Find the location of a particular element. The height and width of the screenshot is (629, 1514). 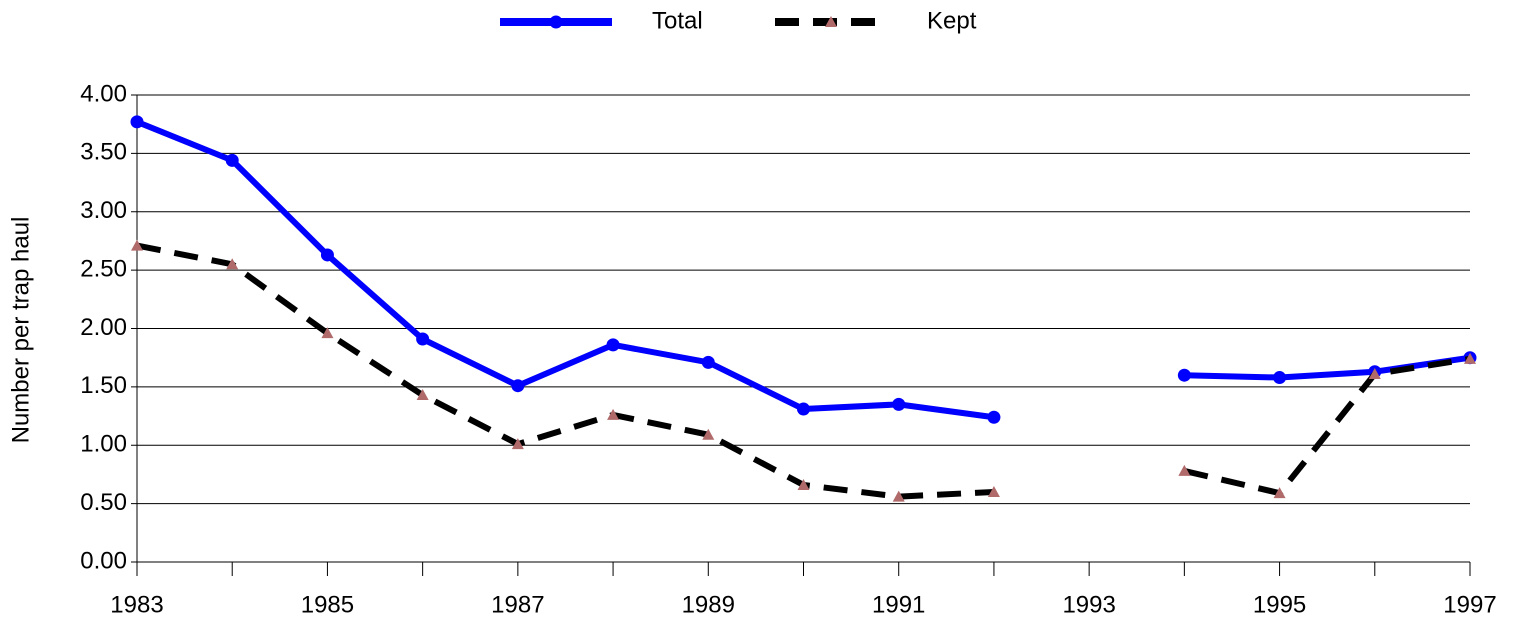

y-tick-label: 3.00 is located at coordinates (103, 210).